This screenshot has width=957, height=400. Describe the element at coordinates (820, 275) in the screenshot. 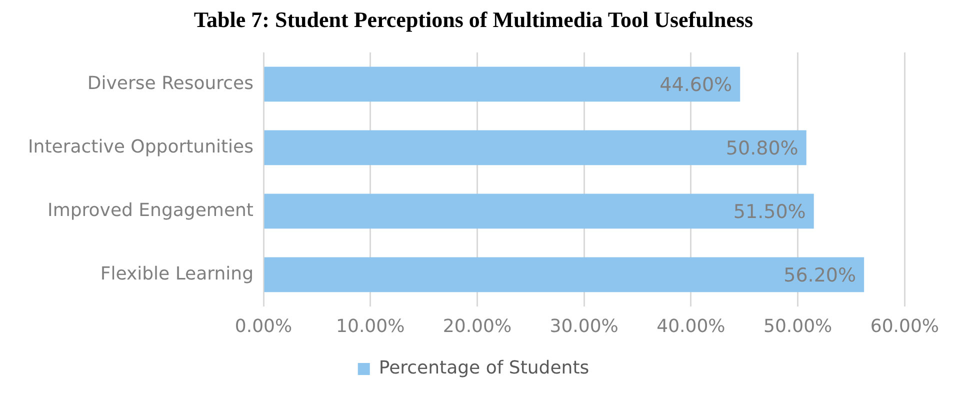

I see `data-label: 56.20%` at that location.